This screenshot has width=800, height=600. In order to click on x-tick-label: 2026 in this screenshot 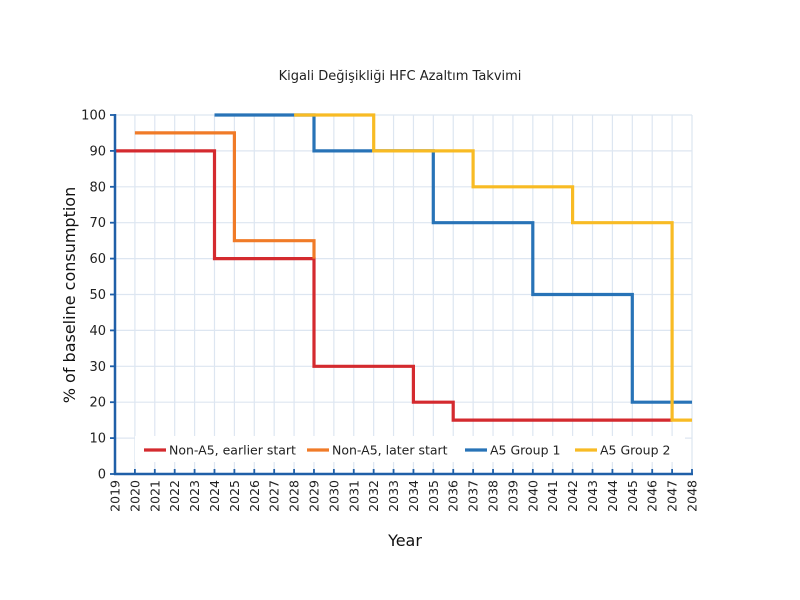, I will do `click(254, 496)`.